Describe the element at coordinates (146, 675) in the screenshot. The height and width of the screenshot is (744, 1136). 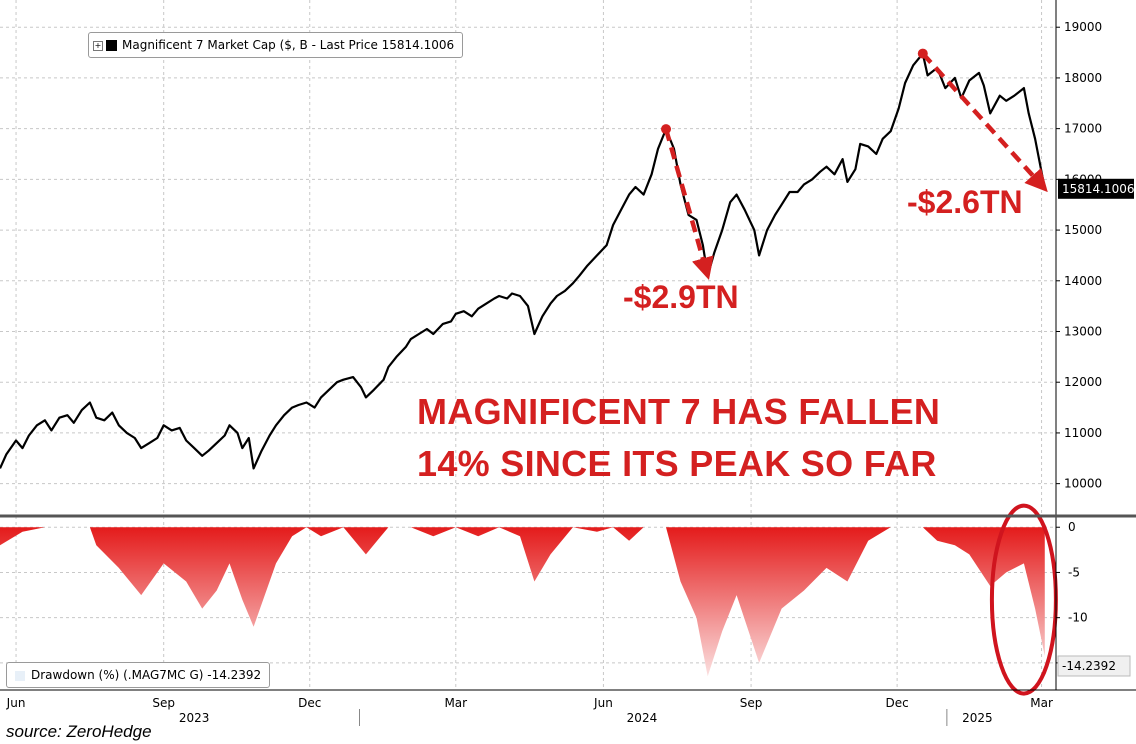
I see `drawdown-legend-label: Drawdown (%) (.MAG7MC G) -14.2392` at that location.